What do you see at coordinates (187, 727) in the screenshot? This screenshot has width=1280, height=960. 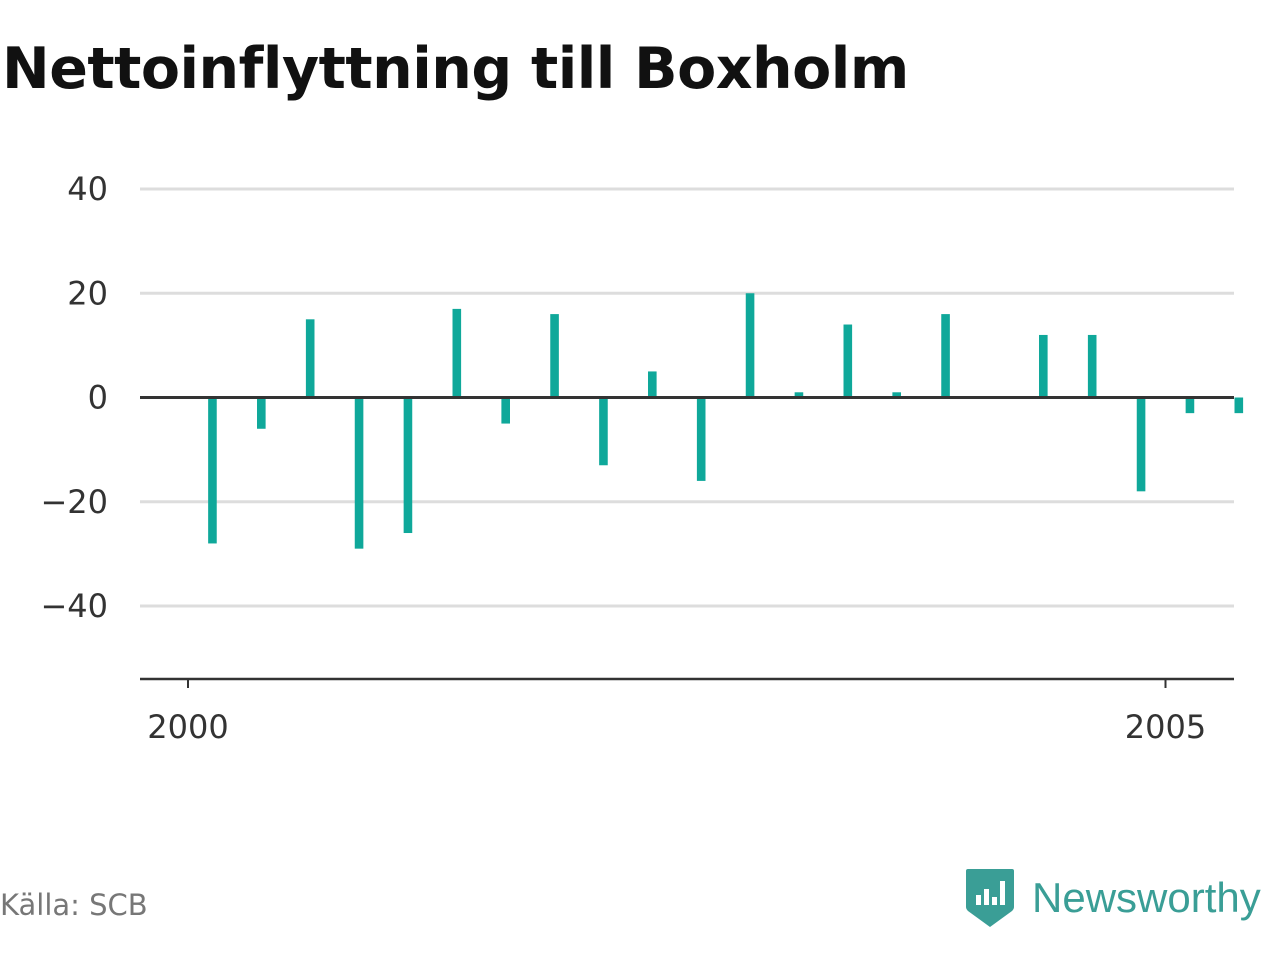 I see `x-tick-label: 2000` at bounding box center [187, 727].